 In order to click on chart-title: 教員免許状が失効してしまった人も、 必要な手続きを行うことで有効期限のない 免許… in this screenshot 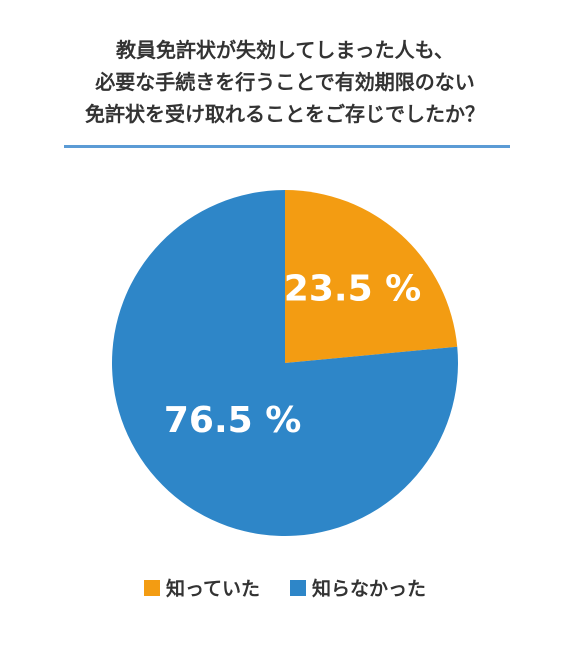, I will do `click(285, 82)`.